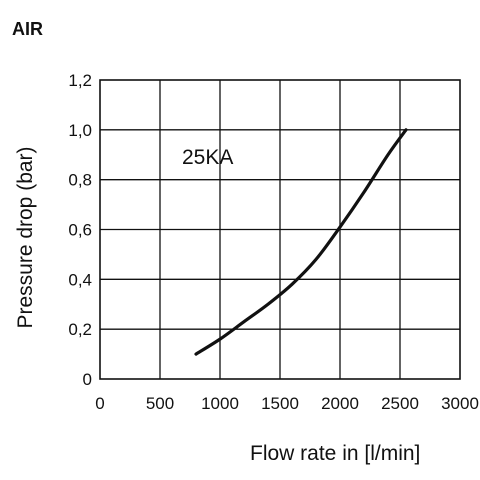  What do you see at coordinates (25, 237) in the screenshot?
I see `y-axis-label: Pressure drop (bar)` at bounding box center [25, 237].